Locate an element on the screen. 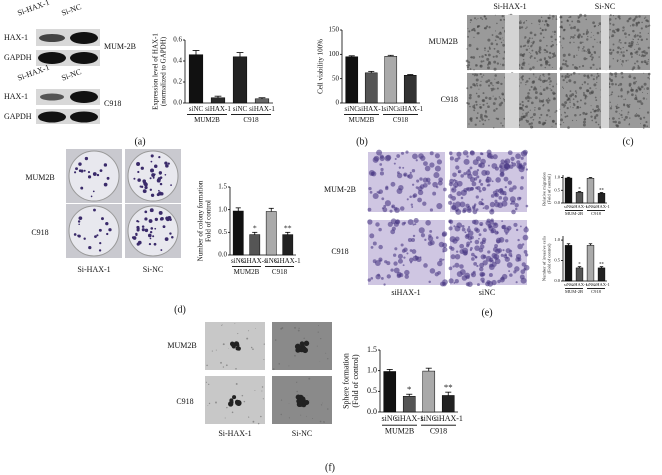 Image resolution: width=662 pixels, height=475 pixels. row-label: GAPDH is located at coordinates (18, 57).